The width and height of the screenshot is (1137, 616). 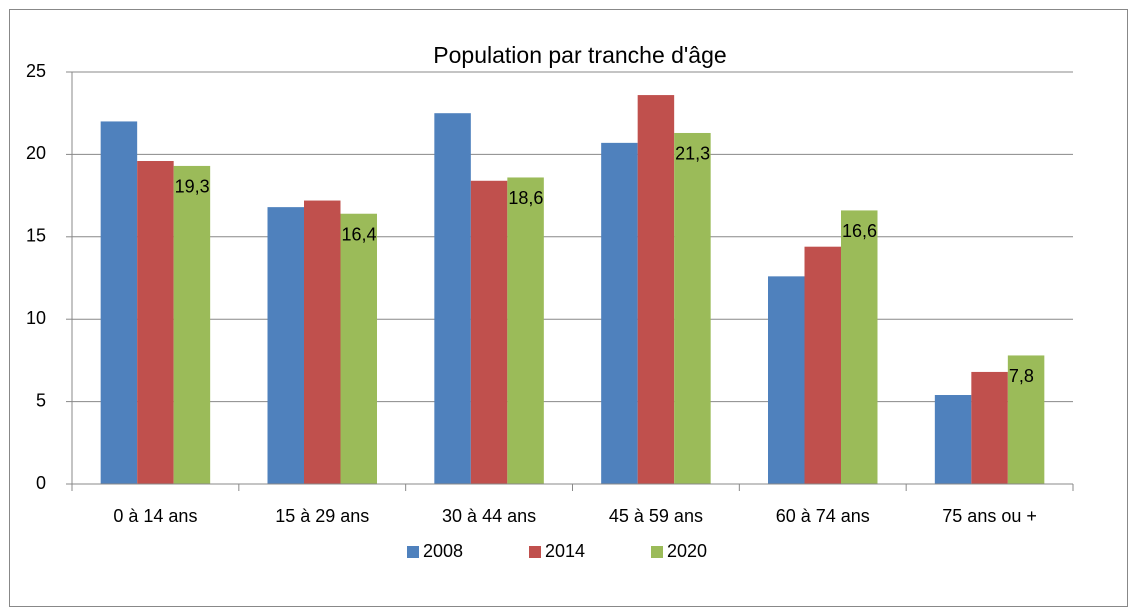 I want to click on legend-label: 2020, so click(x=687, y=551).